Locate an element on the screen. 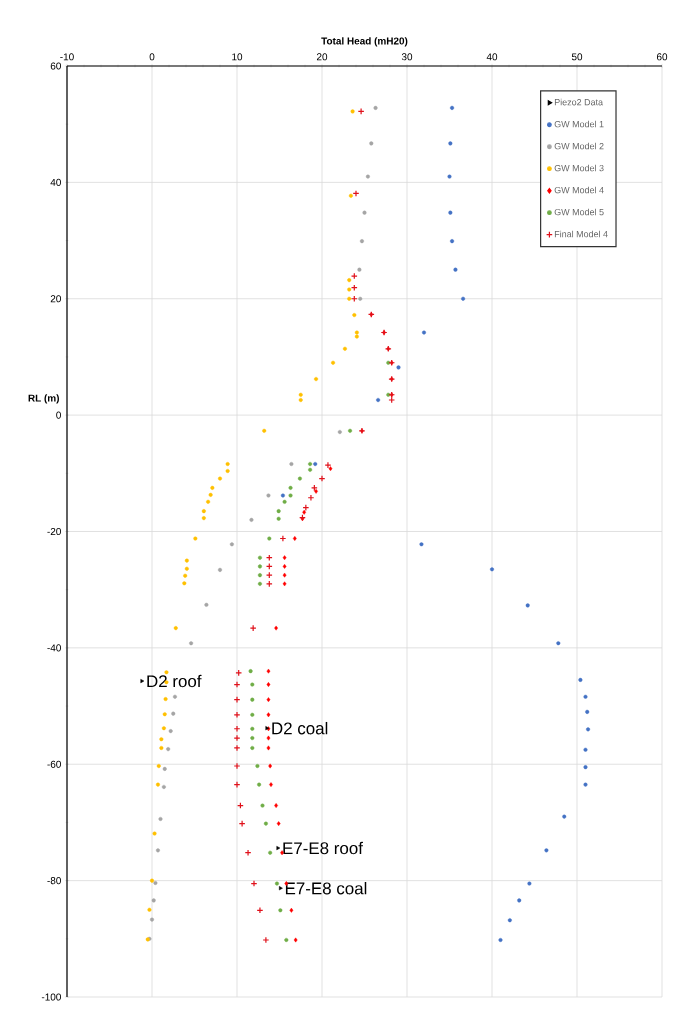  x-tick-label: 20 is located at coordinates (322, 57).